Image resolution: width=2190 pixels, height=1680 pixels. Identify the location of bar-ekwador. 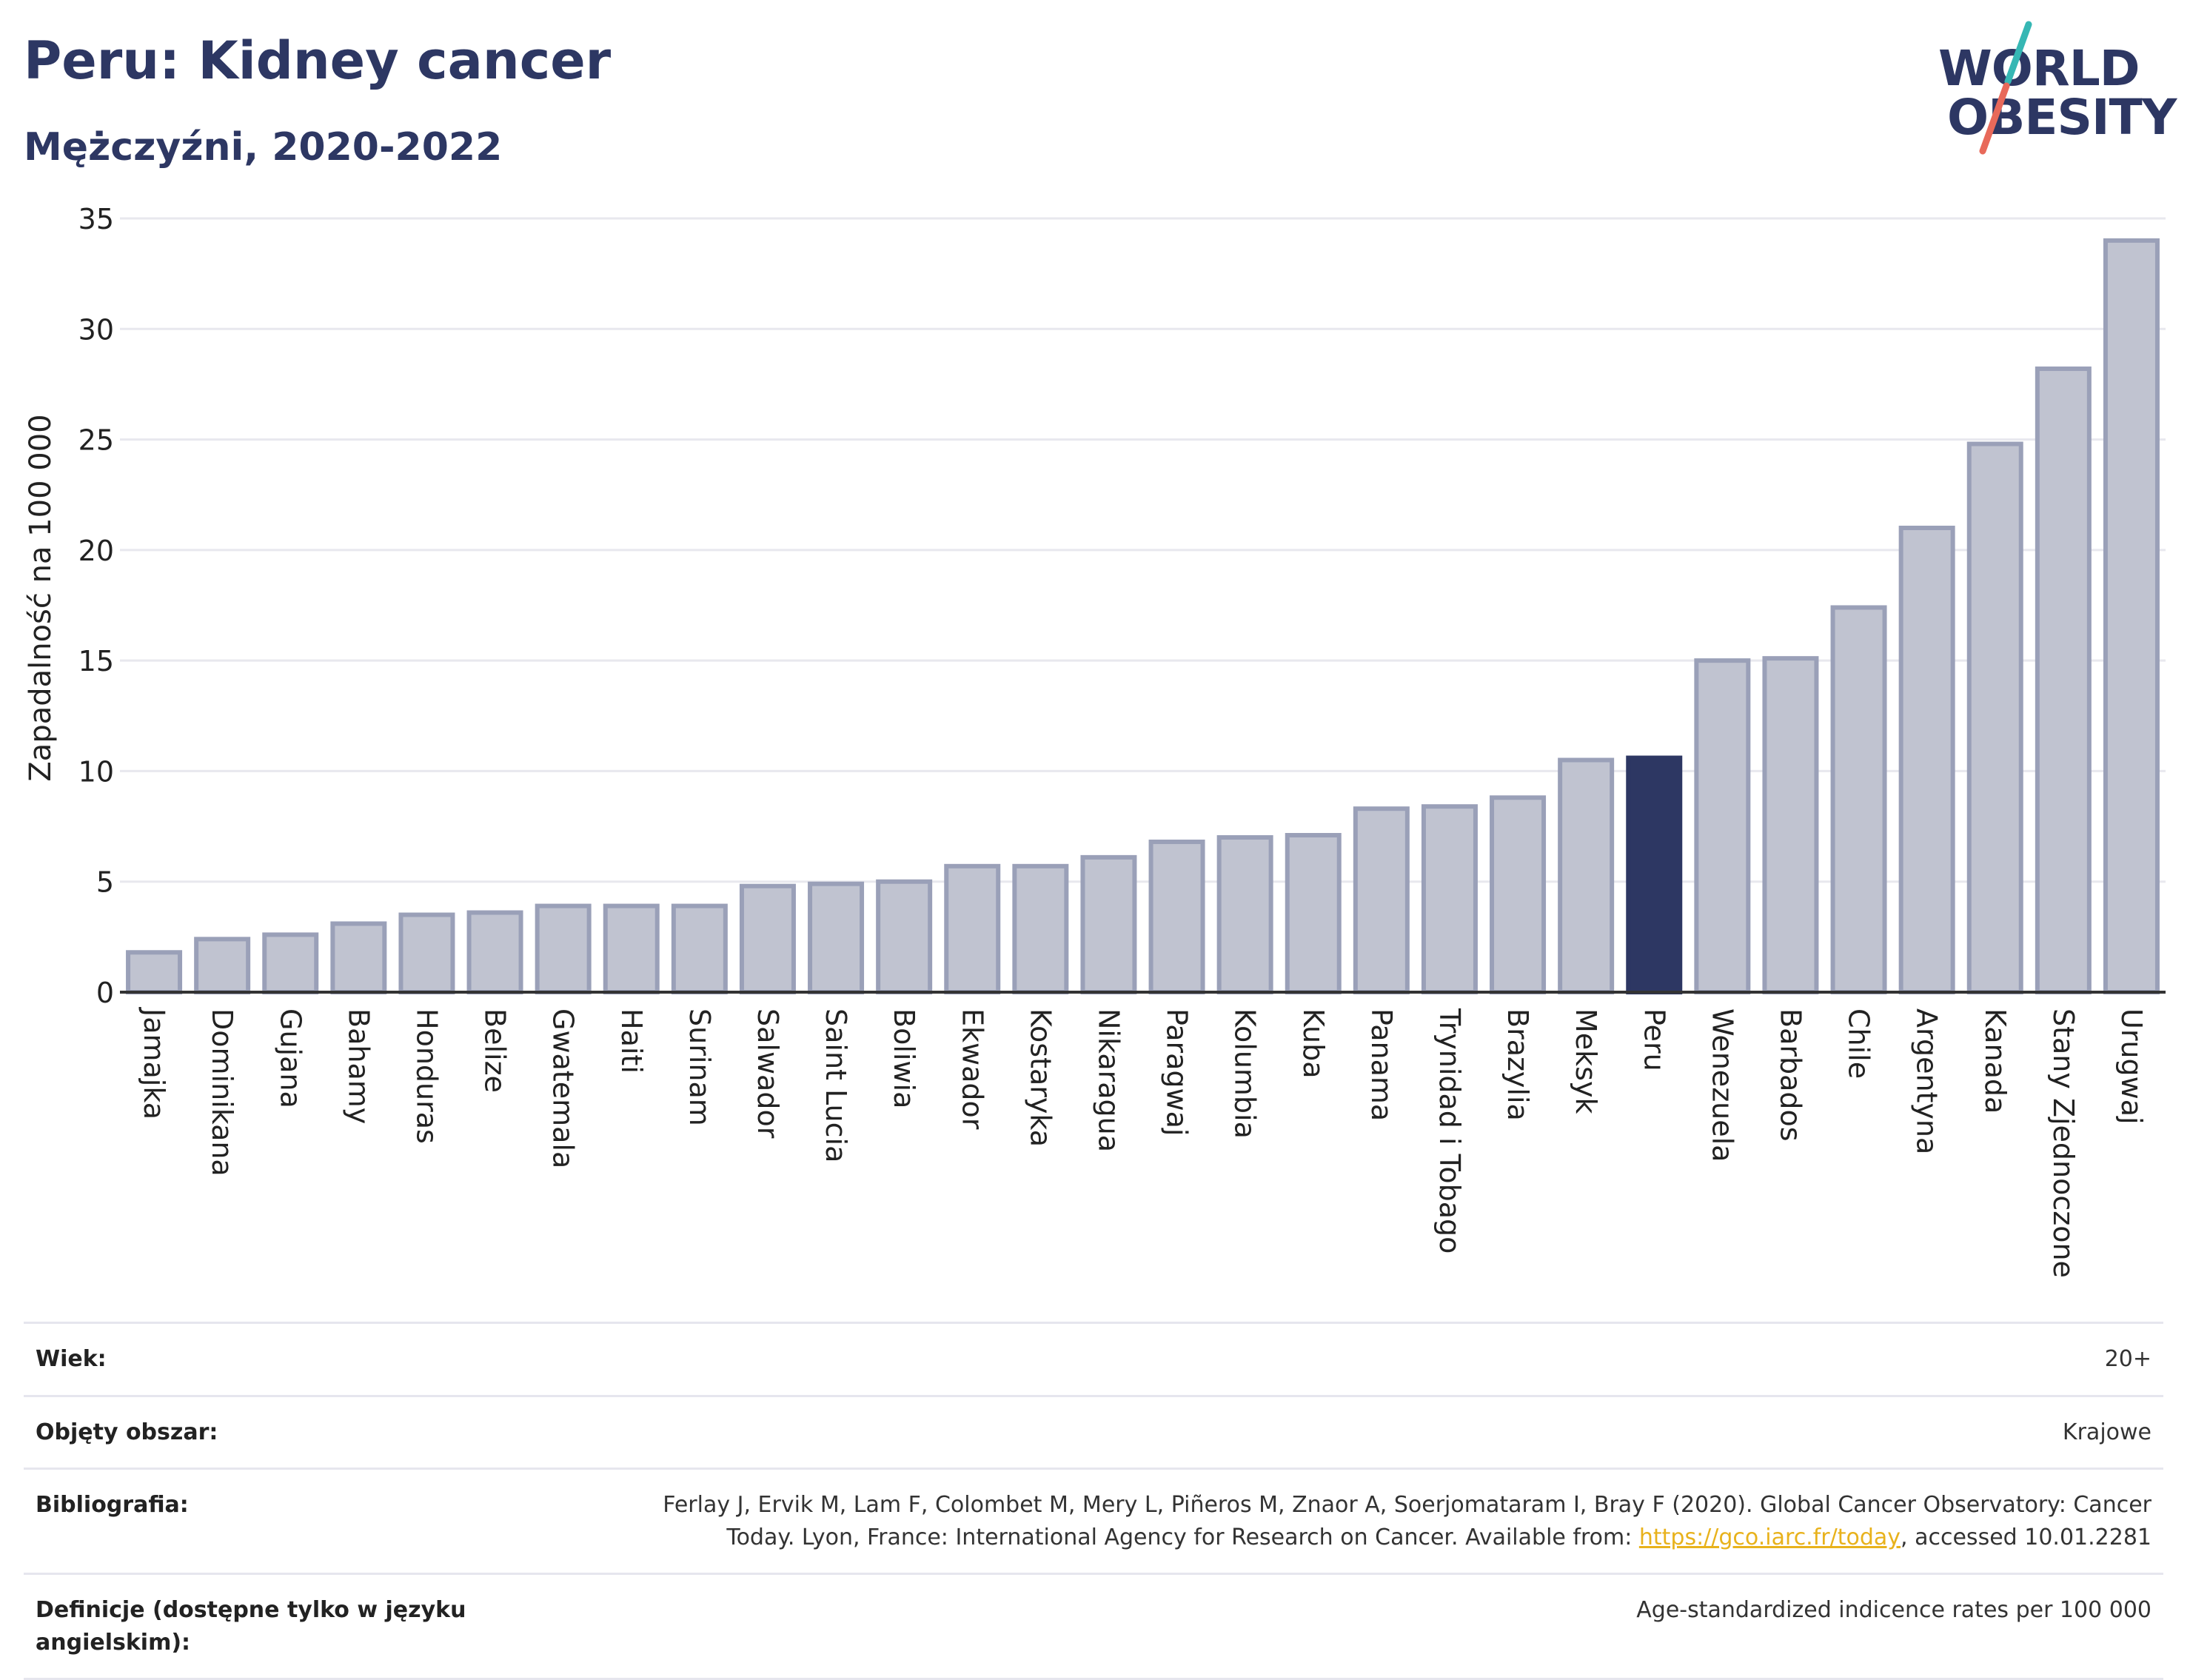
(972, 929).